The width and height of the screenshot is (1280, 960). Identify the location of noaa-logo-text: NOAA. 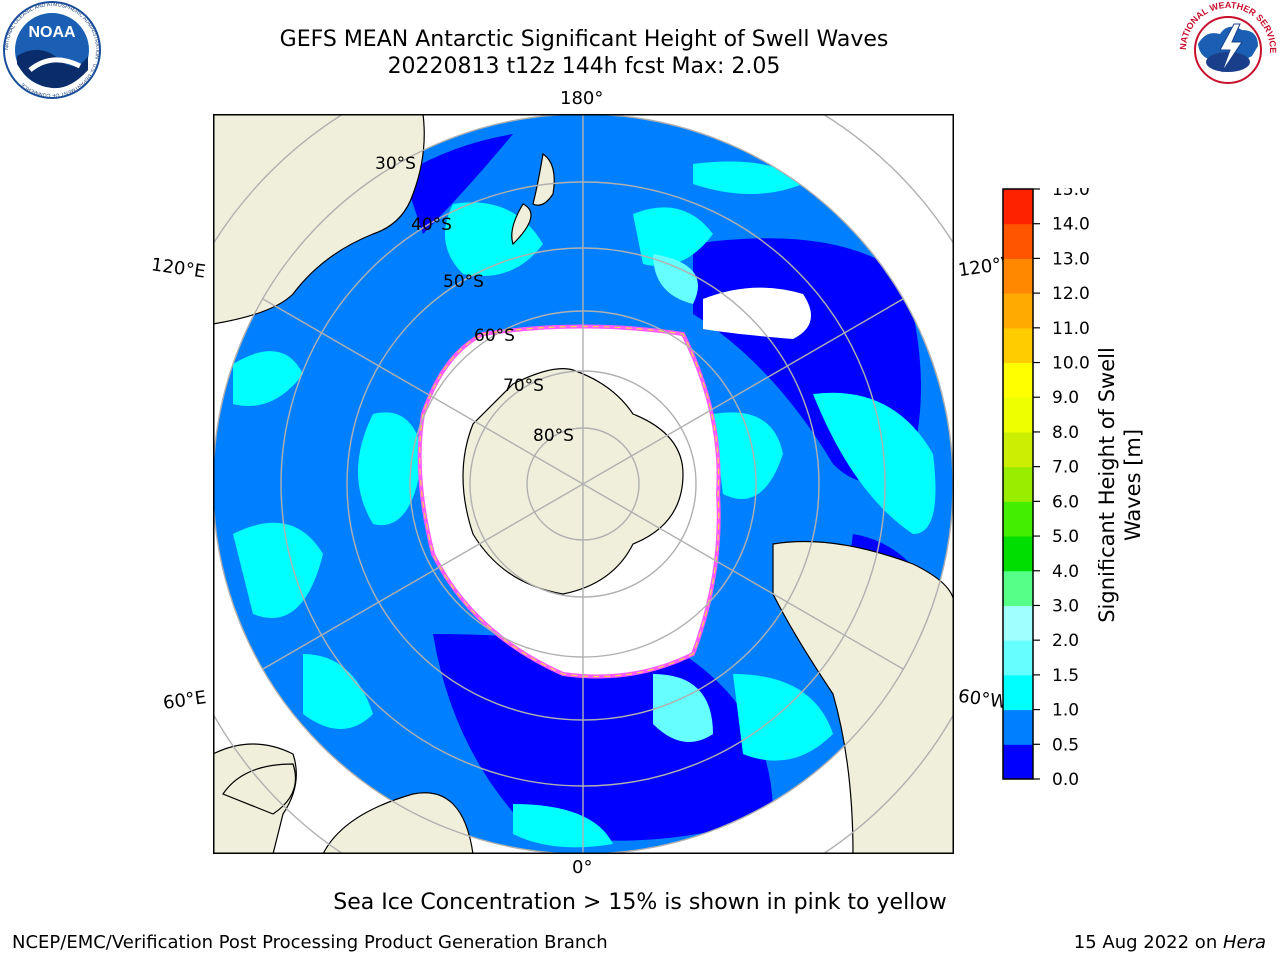
(52, 32).